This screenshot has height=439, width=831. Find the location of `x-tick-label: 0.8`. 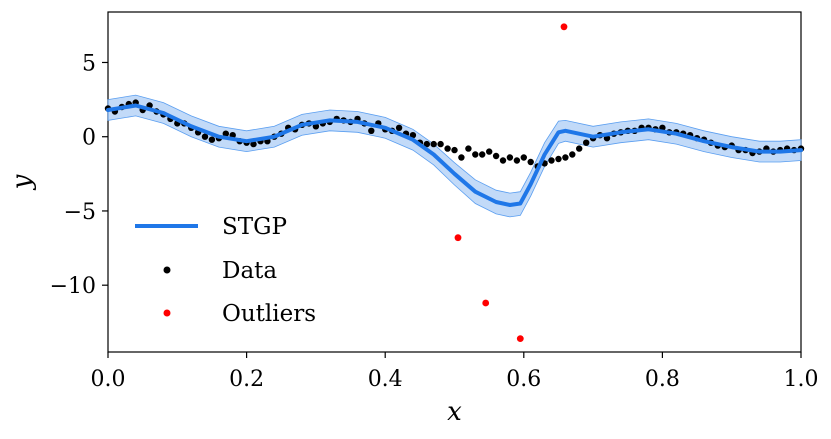

x-tick-label: 0.8 is located at coordinates (662, 379).